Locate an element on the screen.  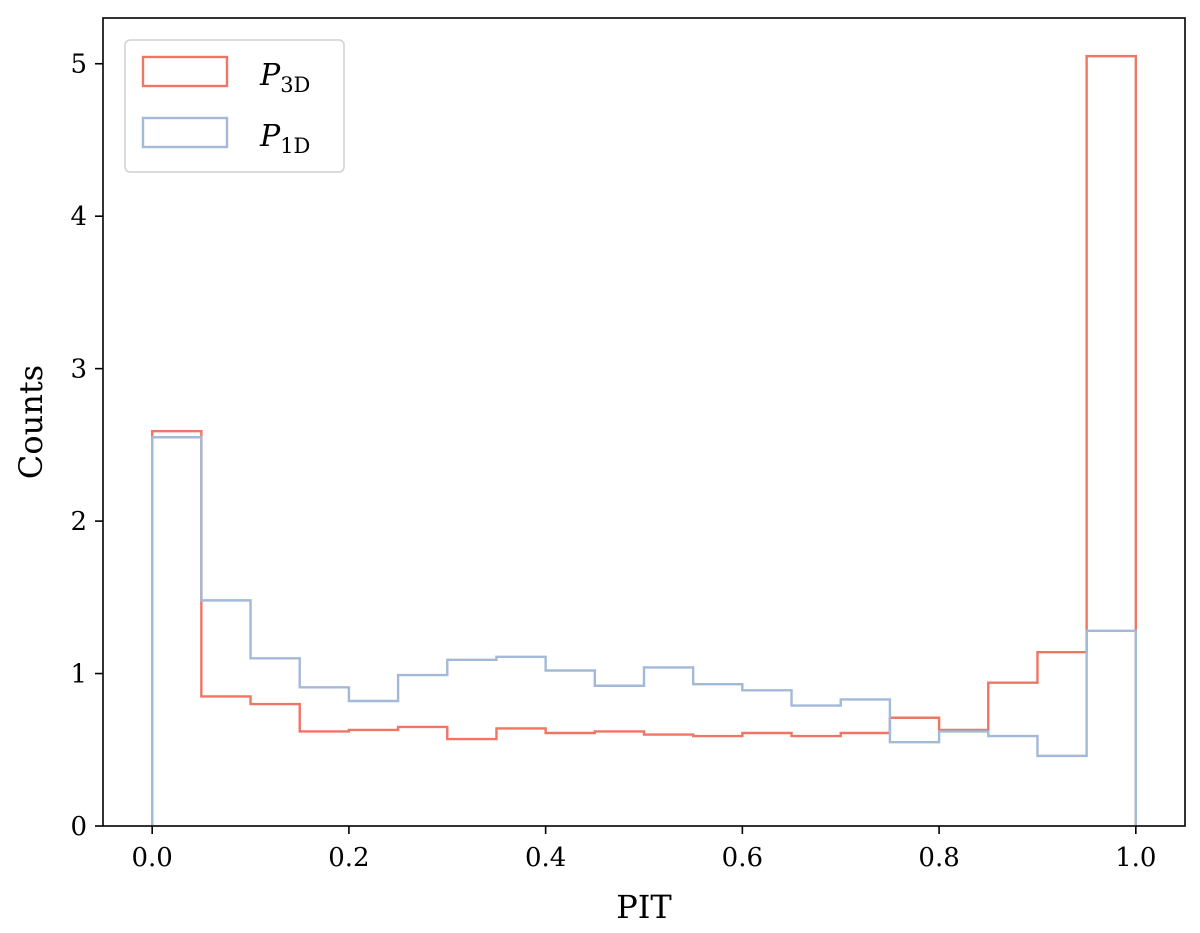
legend-label-p3d: P3D is located at coordinates (284, 77).